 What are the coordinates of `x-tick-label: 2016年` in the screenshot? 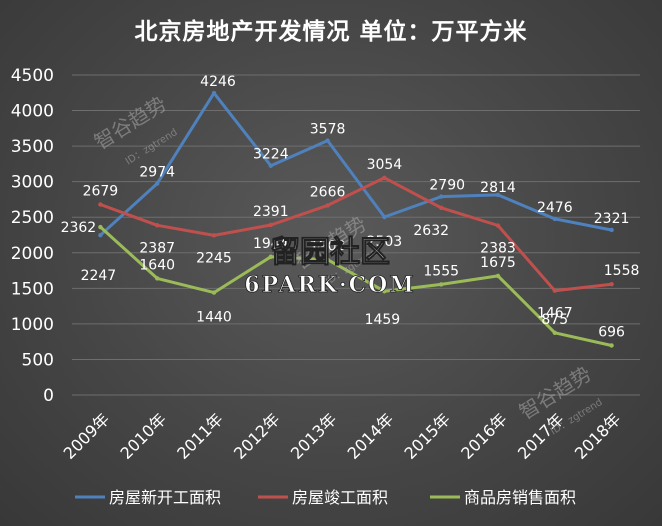 It's located at (484, 436).